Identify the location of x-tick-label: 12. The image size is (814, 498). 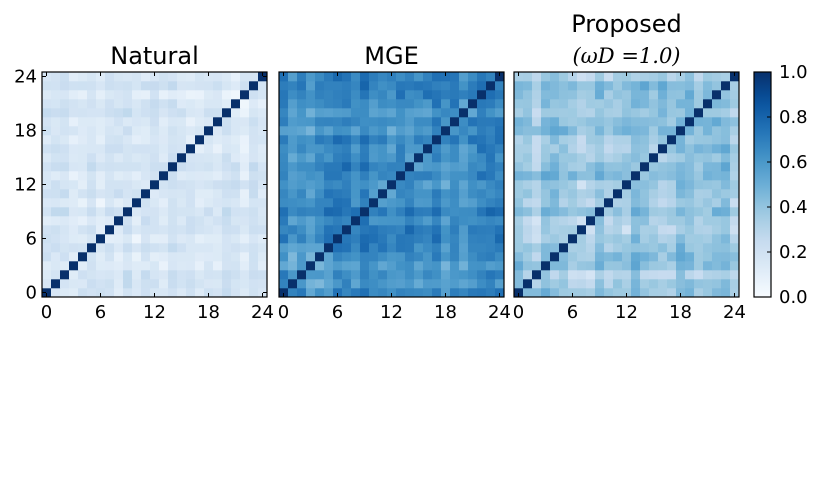
(626, 312).